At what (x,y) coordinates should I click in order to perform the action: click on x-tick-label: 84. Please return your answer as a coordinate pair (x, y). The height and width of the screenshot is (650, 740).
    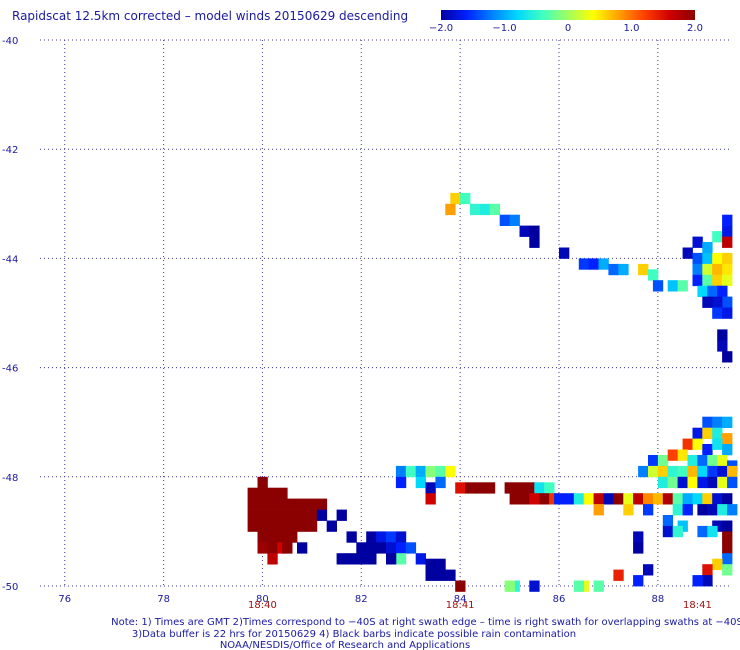
    Looking at the image, I should click on (460, 599).